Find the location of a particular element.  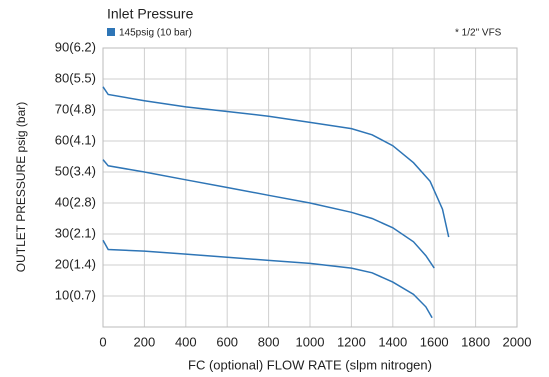

y-tick-label: 50(3.4) is located at coordinates (75, 170).